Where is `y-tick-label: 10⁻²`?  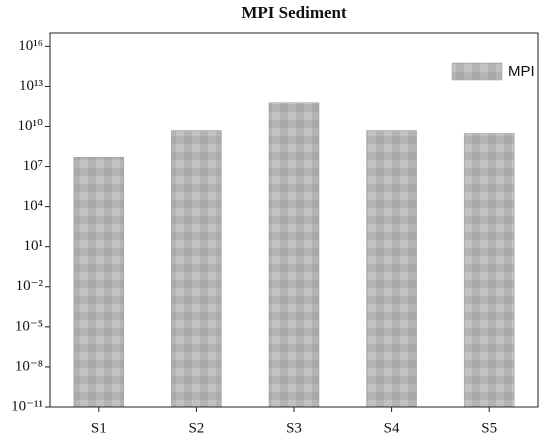 y-tick-label: 10⁻² is located at coordinates (30, 286).